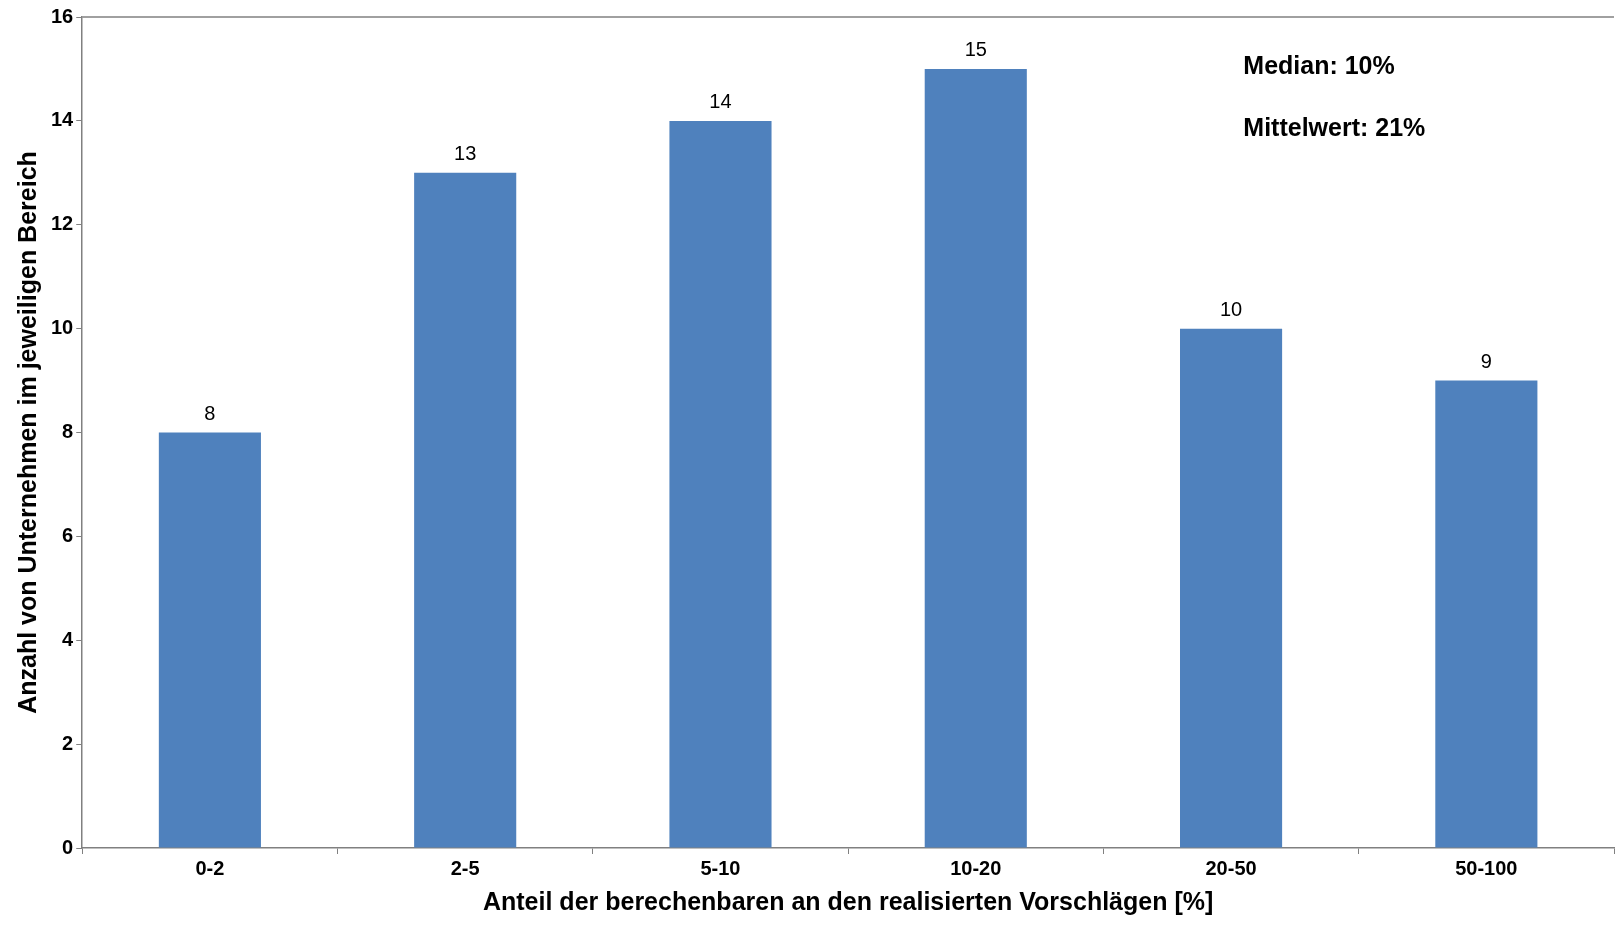 This screenshot has height=932, width=1616. What do you see at coordinates (62, 327) in the screenshot?
I see `y-tick-label: 10` at bounding box center [62, 327].